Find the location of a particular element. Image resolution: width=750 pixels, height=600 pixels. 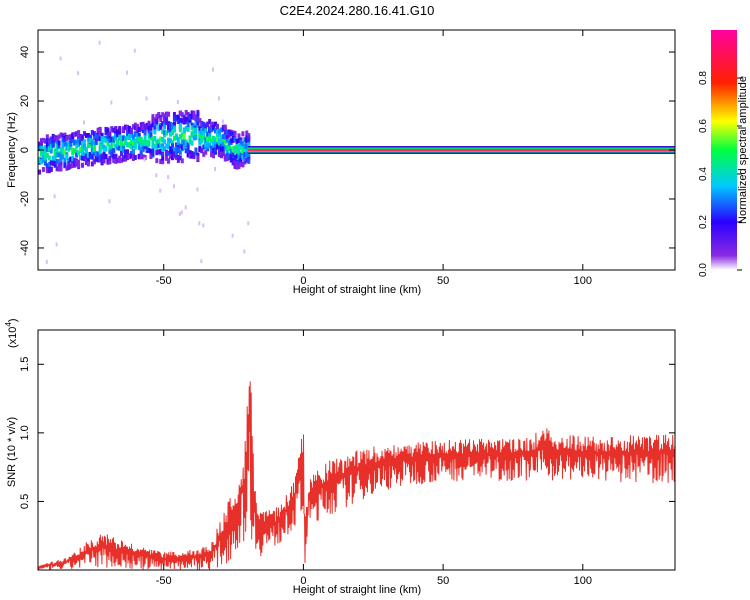

snr-ytick-label: 0.5 is located at coordinates (25, 501).